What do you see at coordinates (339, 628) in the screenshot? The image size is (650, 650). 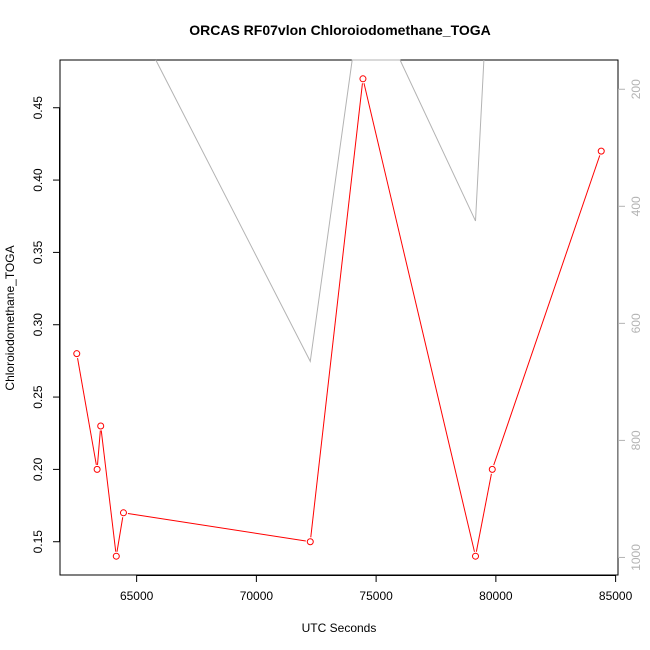 I see `x-axis-label: UTC Seconds` at bounding box center [339, 628].